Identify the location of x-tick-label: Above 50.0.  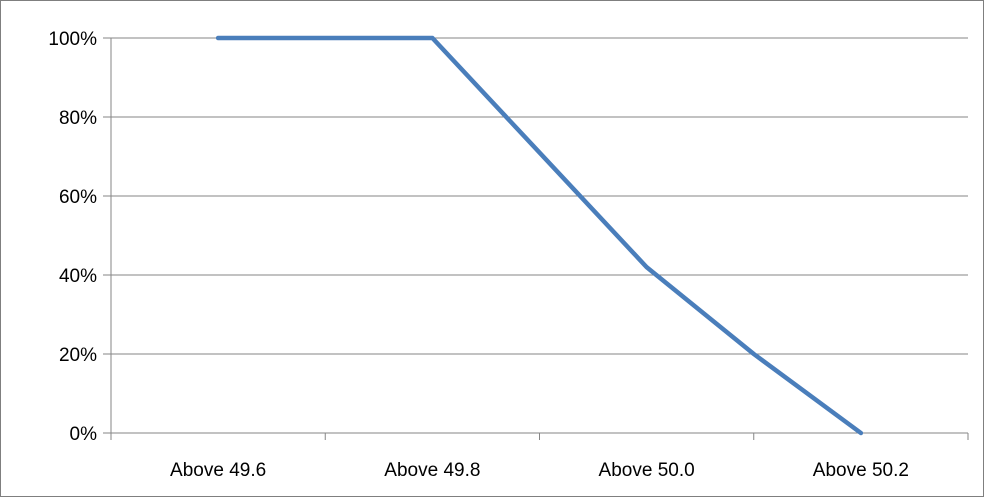
(647, 470).